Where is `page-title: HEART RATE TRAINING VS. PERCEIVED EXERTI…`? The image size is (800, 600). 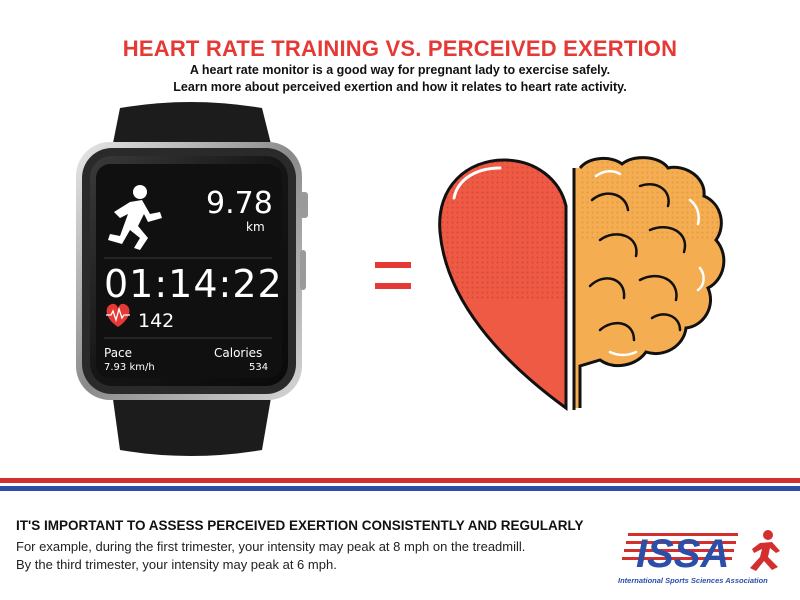 page-title: HEART RATE TRAINING VS. PERCEIVED EXERTI… is located at coordinates (400, 48).